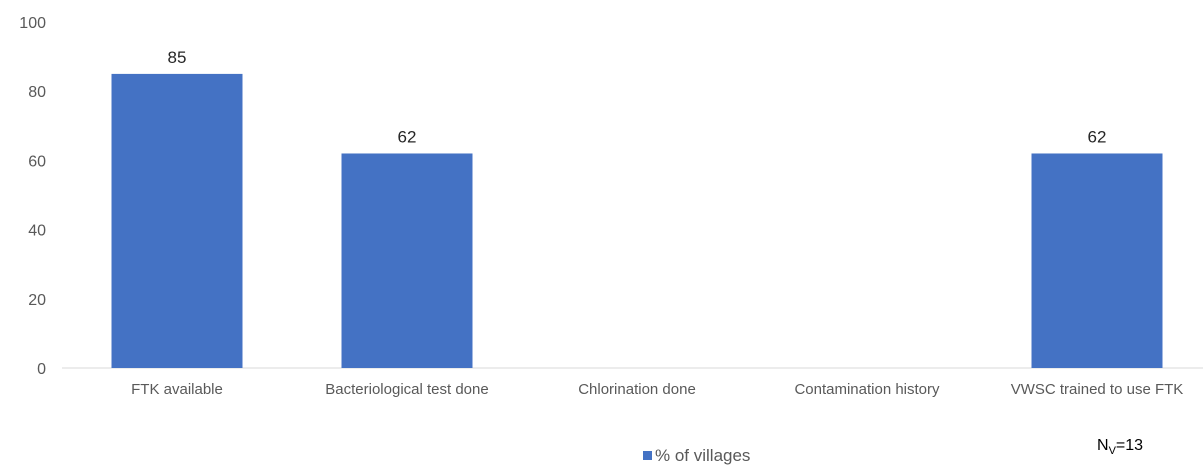 The width and height of the screenshot is (1203, 466). I want to click on y-tick-label: 60, so click(37, 161).